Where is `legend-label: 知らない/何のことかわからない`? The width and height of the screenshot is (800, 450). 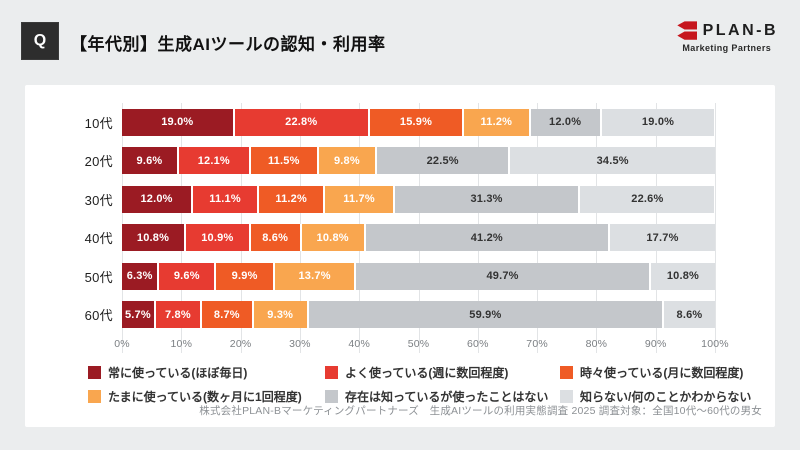
legend-label: 知らない/何のことかわからない is located at coordinates (666, 397).